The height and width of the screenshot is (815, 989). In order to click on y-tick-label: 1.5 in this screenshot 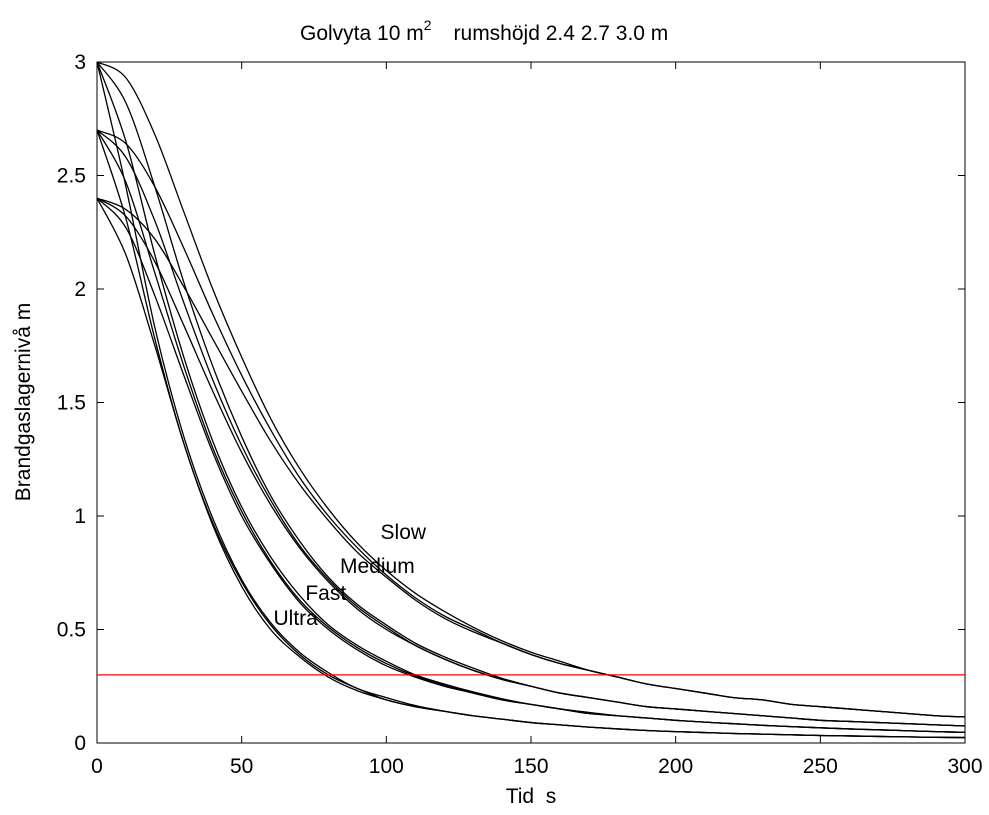, I will do `click(71, 403)`.